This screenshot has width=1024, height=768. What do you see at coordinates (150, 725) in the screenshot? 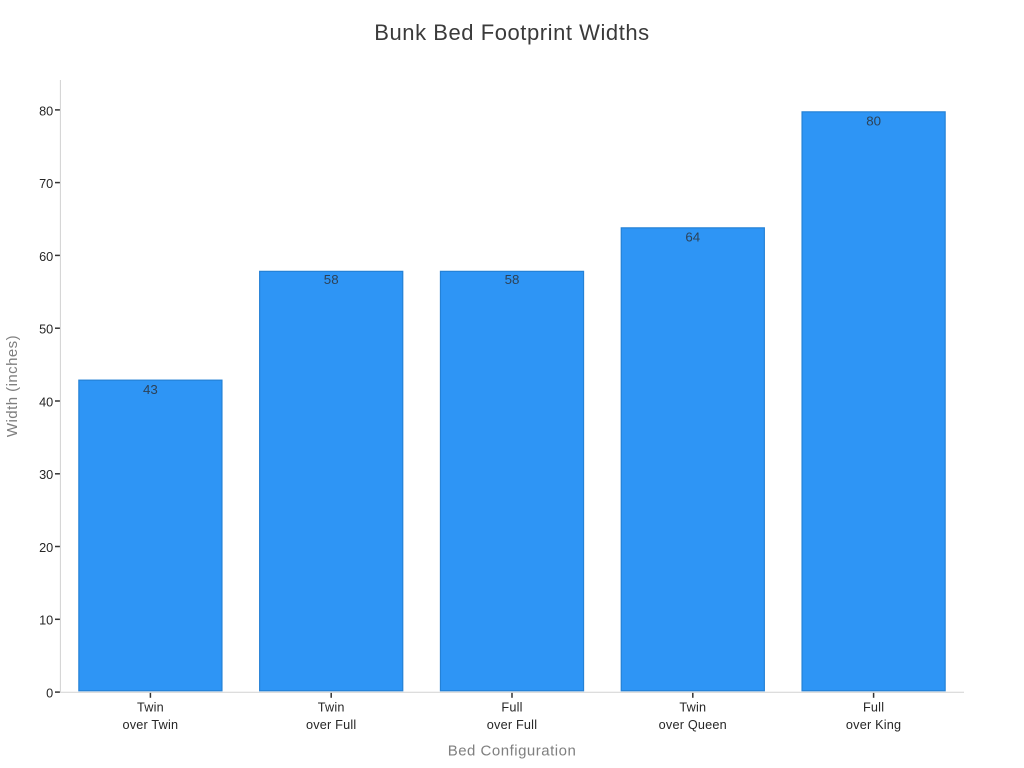
I see `svg-text: over Twin` at bounding box center [150, 725].